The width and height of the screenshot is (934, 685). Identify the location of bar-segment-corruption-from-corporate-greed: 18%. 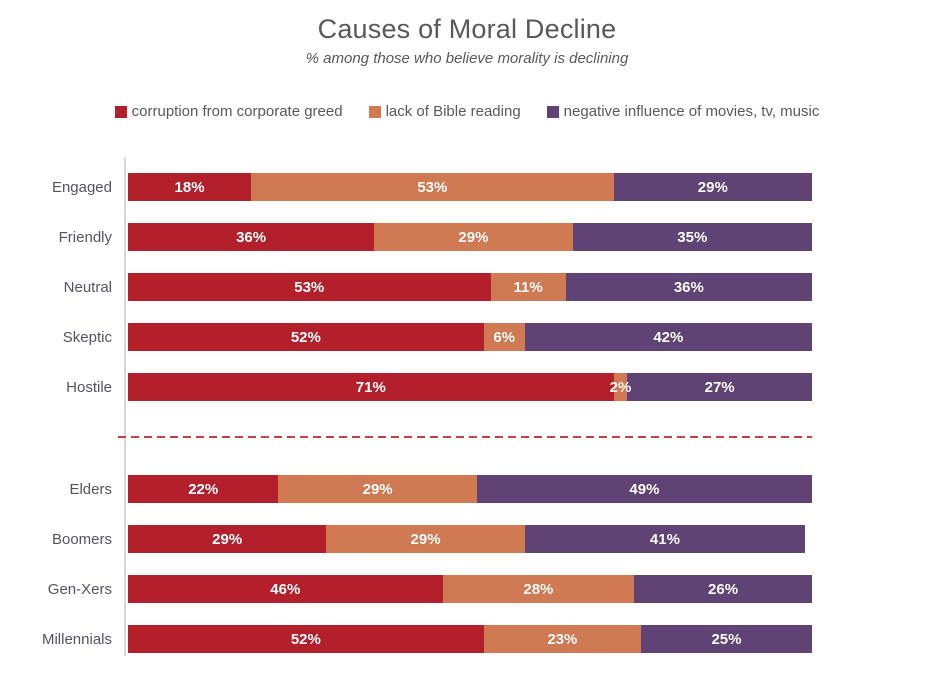
(190, 187).